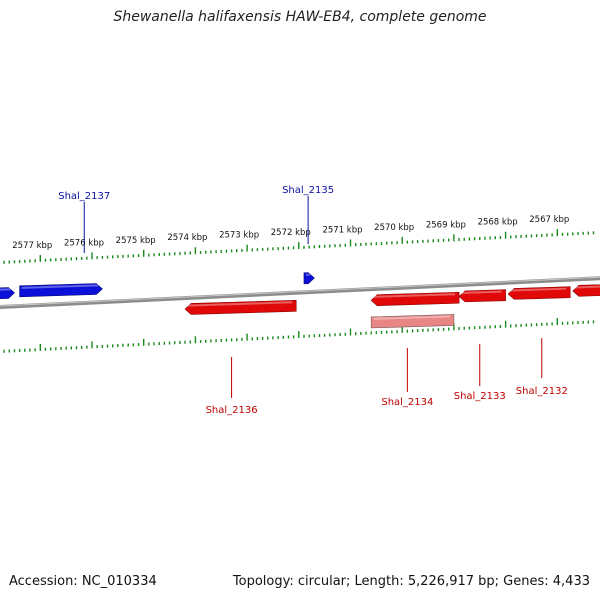  Describe the element at coordinates (136, 241) in the screenshot. I see `scale-label: 2575 kbp` at that location.